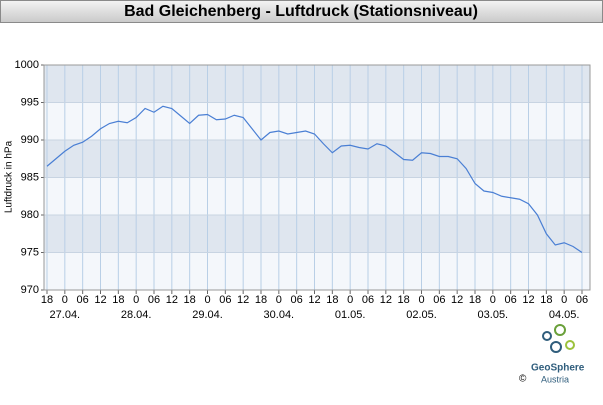 The height and width of the screenshot is (405, 603). Describe the element at coordinates (30, 215) in the screenshot. I see `y-tick-label: 980` at that location.